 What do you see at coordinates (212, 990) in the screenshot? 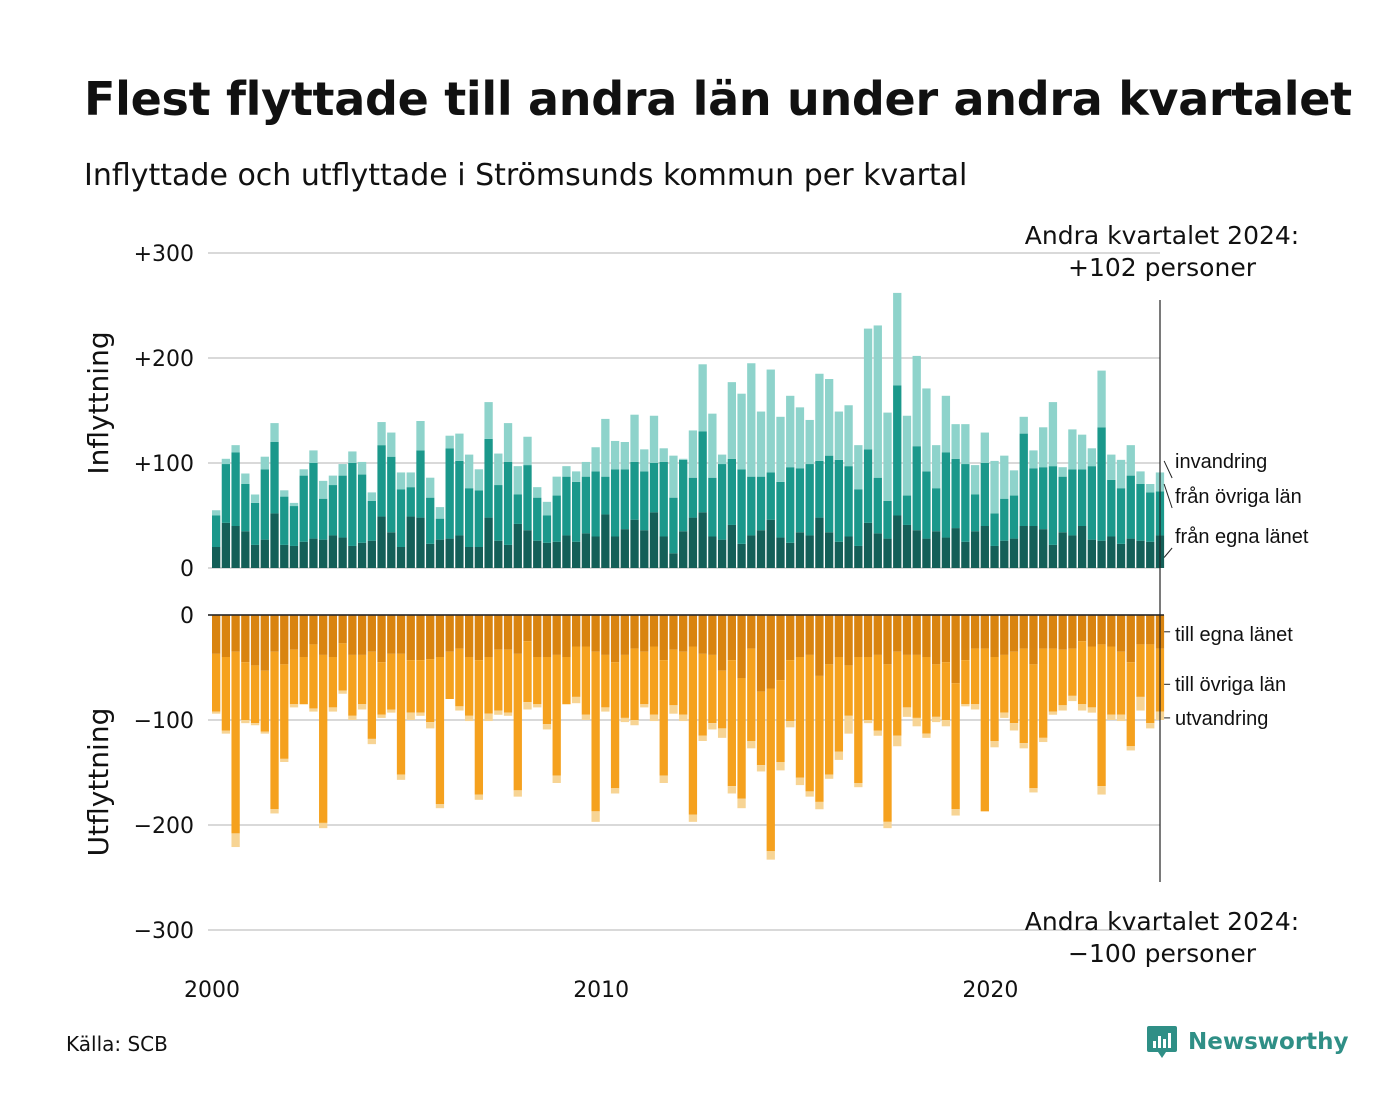
I see `xtick-label: 2000` at bounding box center [212, 990].